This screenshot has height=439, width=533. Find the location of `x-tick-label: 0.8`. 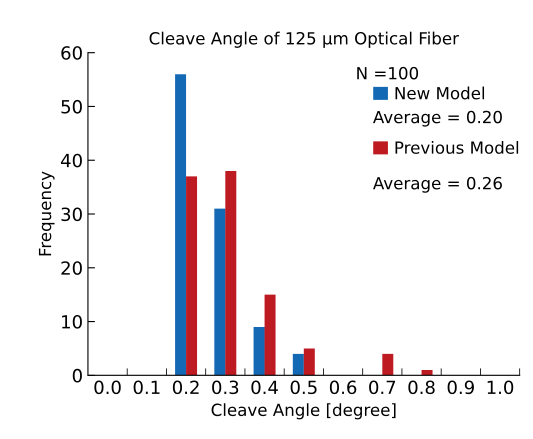

x-tick-label: 0.8 is located at coordinates (421, 387).